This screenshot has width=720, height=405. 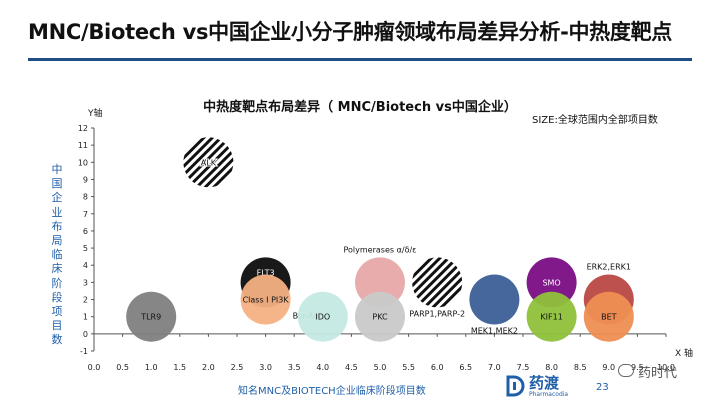 I want to click on bubble-label: PKC, so click(x=380, y=317).